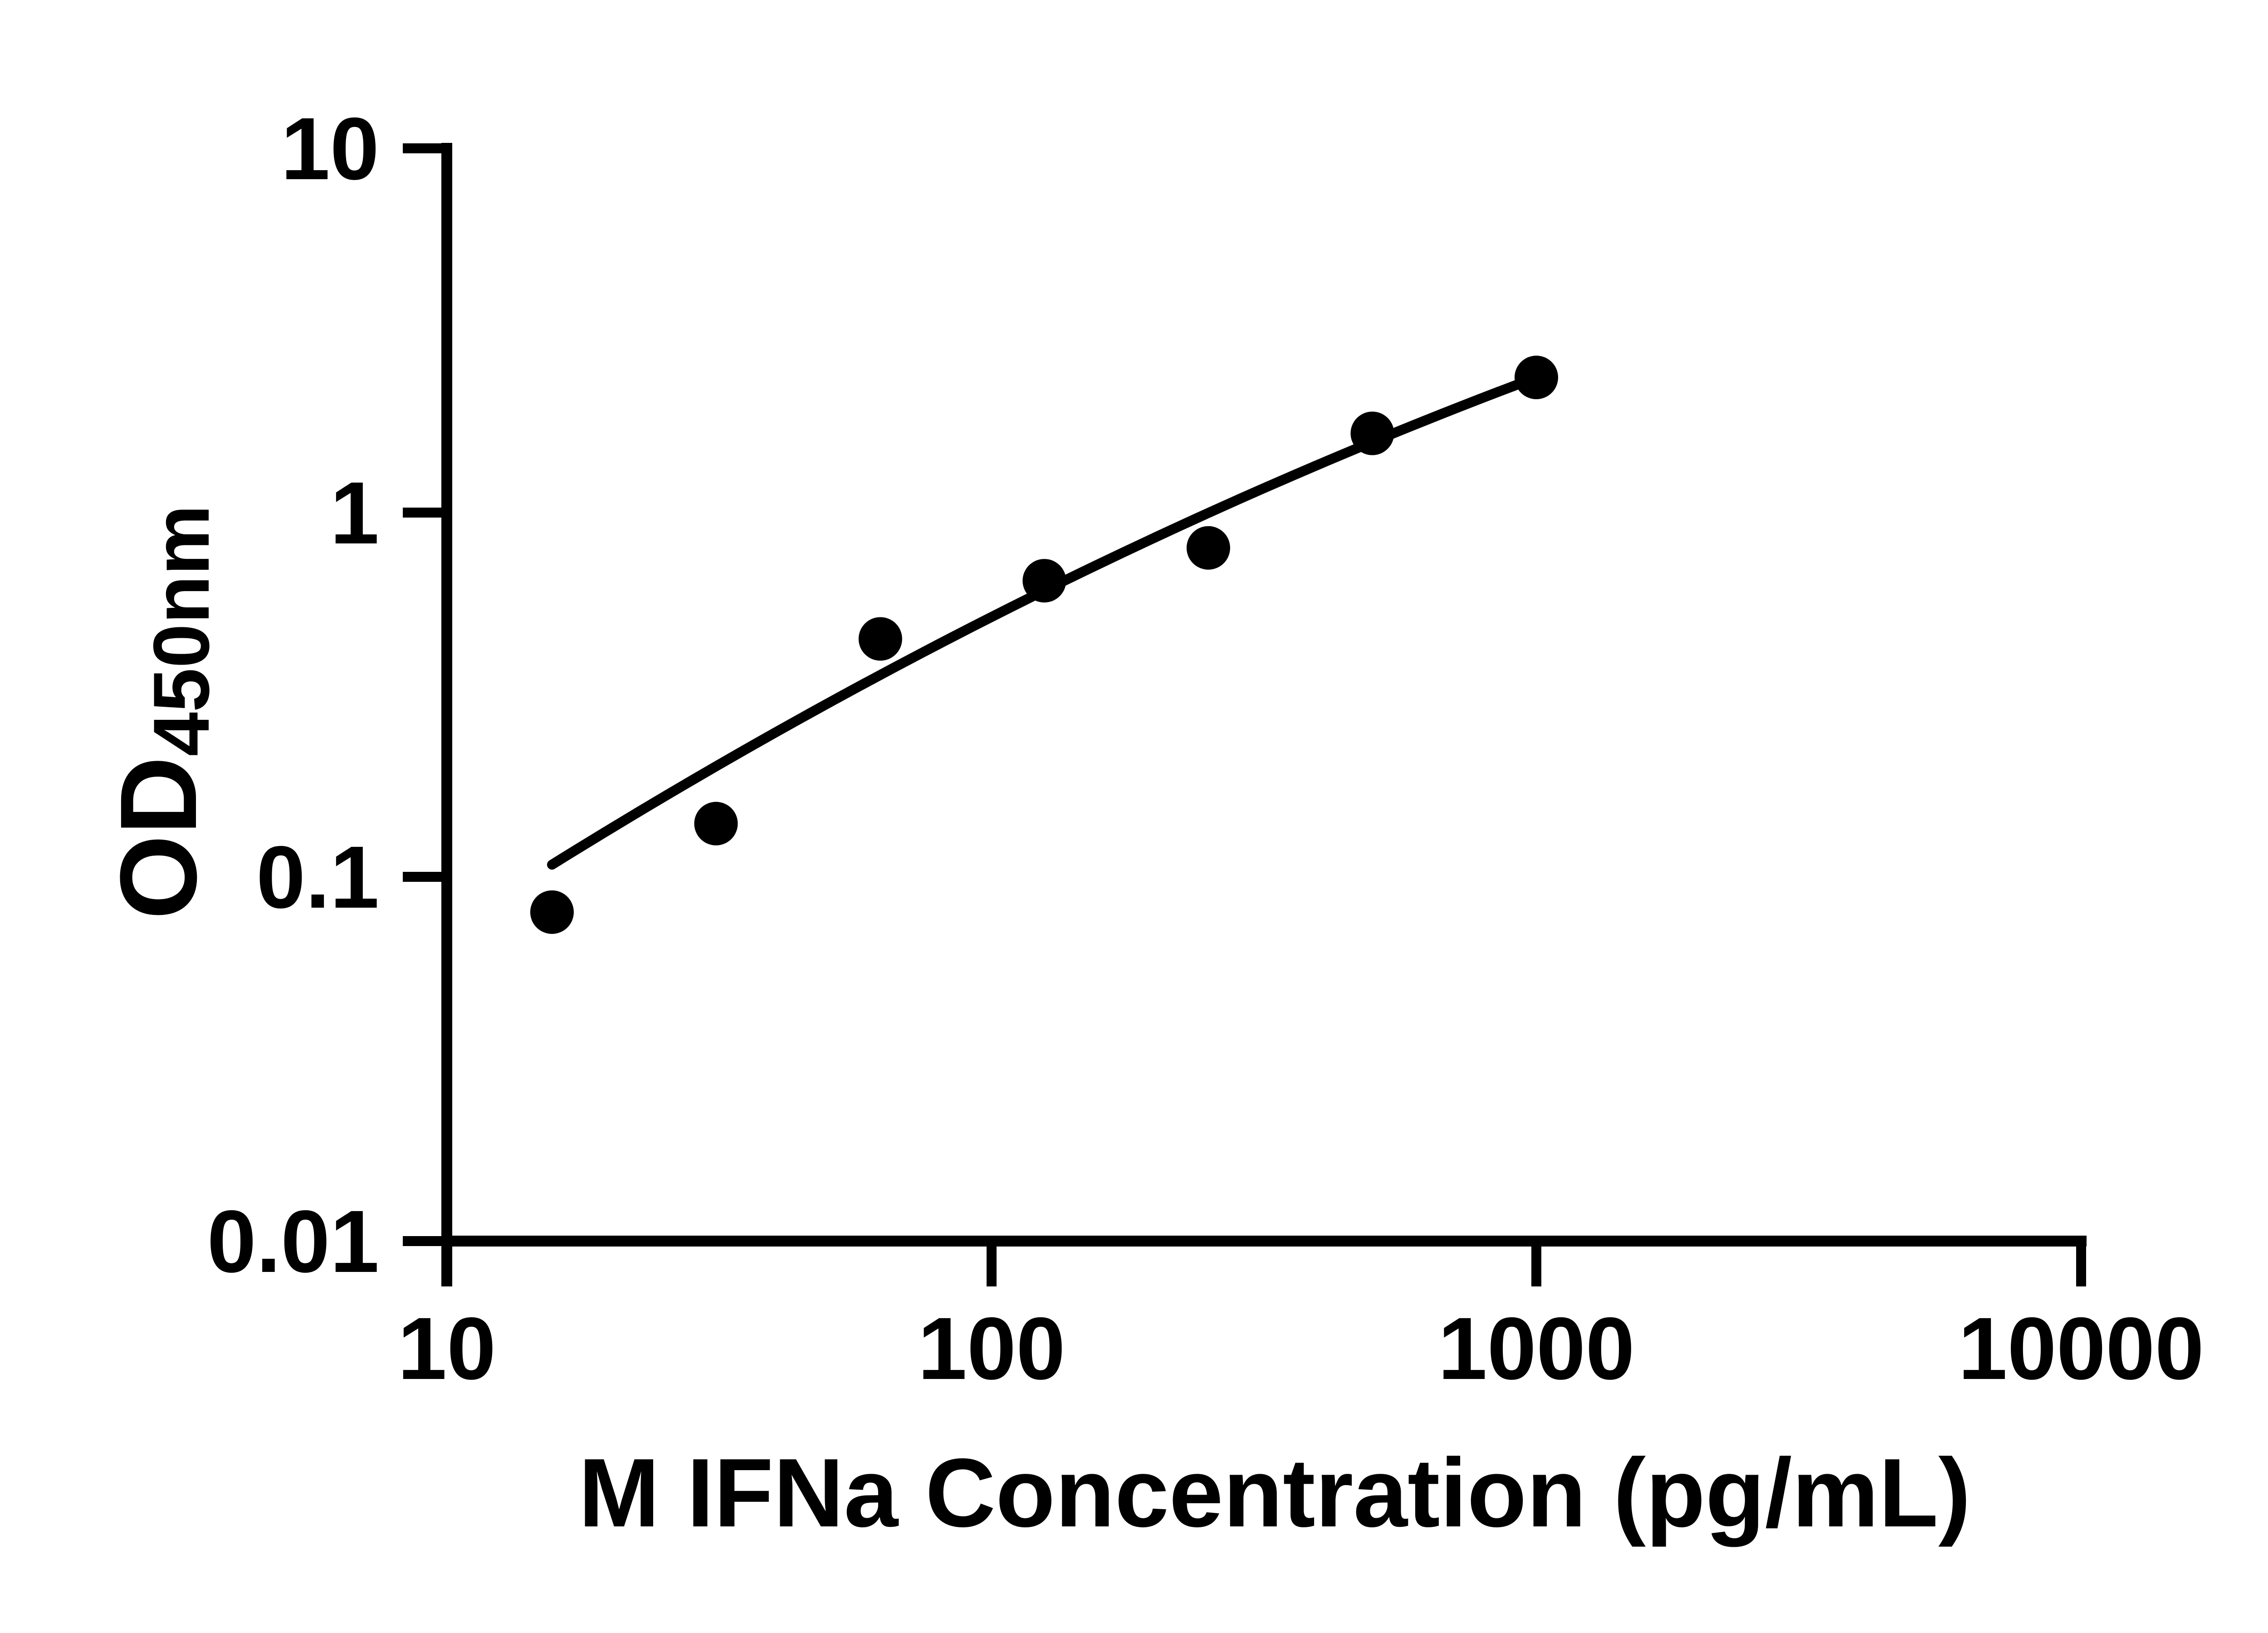 This screenshot has height=1633, width=2268. Describe the element at coordinates (2081, 1348) in the screenshot. I see `x-tick-label: 10000` at that location.